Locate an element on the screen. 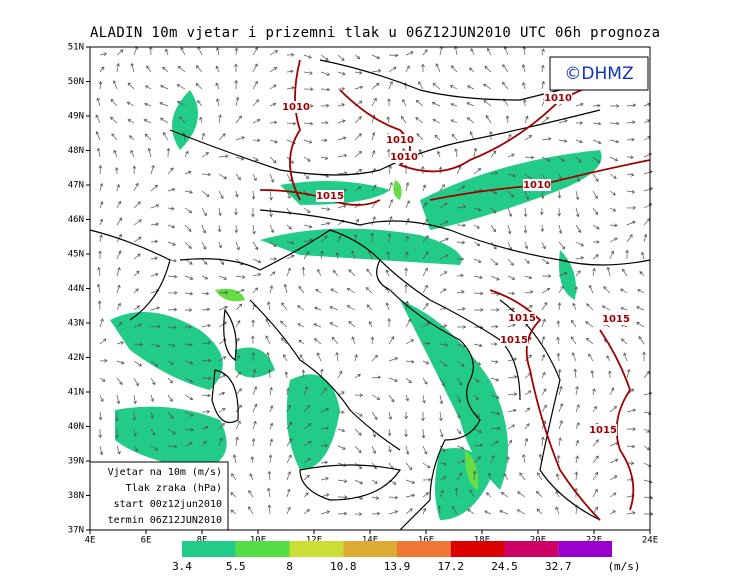  island is located at coordinates (350, 482).